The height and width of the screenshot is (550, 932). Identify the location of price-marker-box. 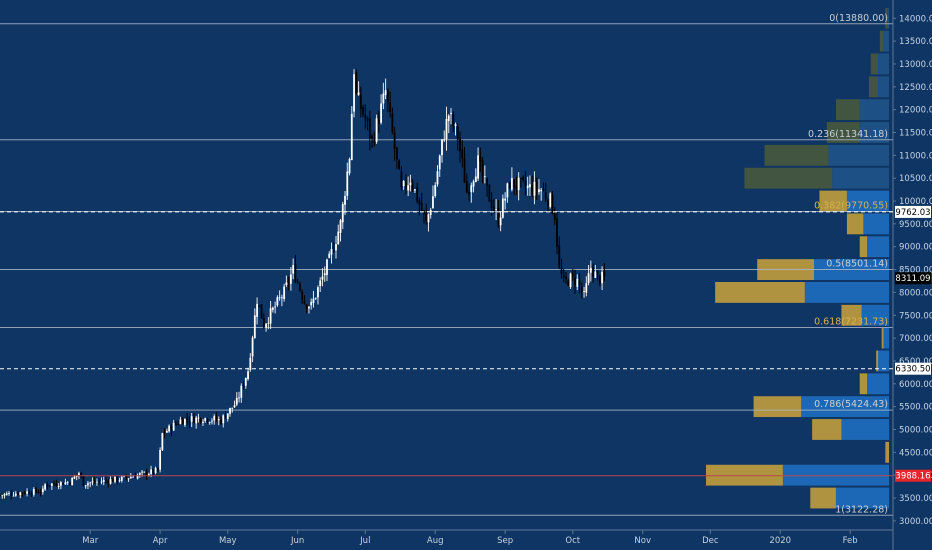
(913, 211).